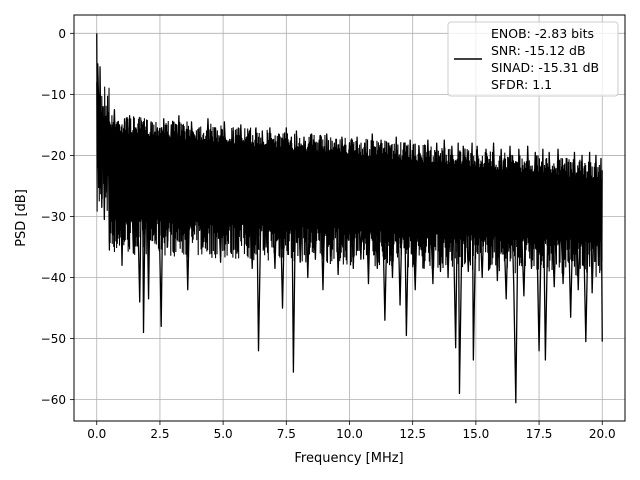  Describe the element at coordinates (53, 400) in the screenshot. I see `y-tick-label: −60` at that location.